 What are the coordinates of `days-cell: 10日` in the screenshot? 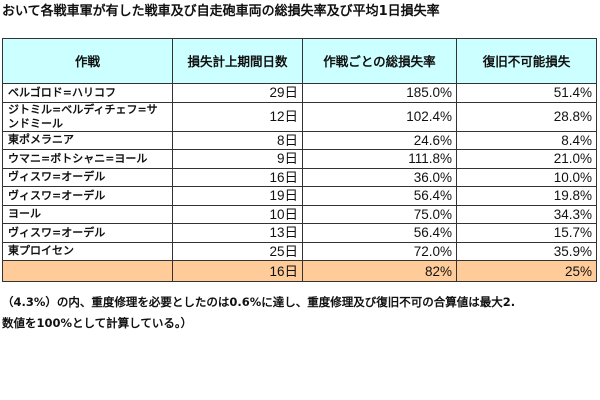 It's located at (237, 214).